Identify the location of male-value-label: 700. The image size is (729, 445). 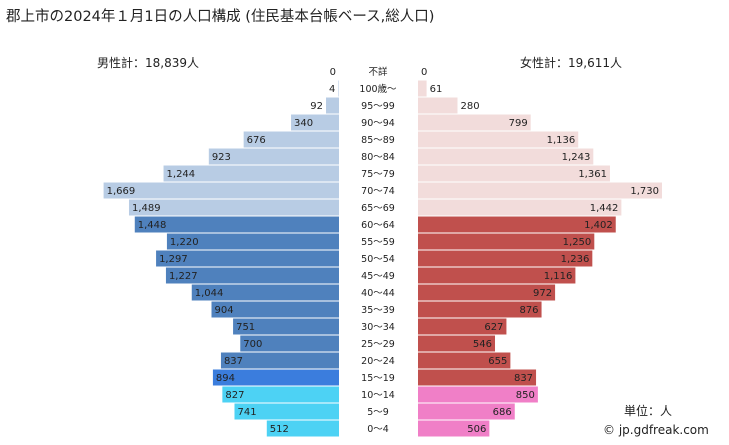
(252, 344).